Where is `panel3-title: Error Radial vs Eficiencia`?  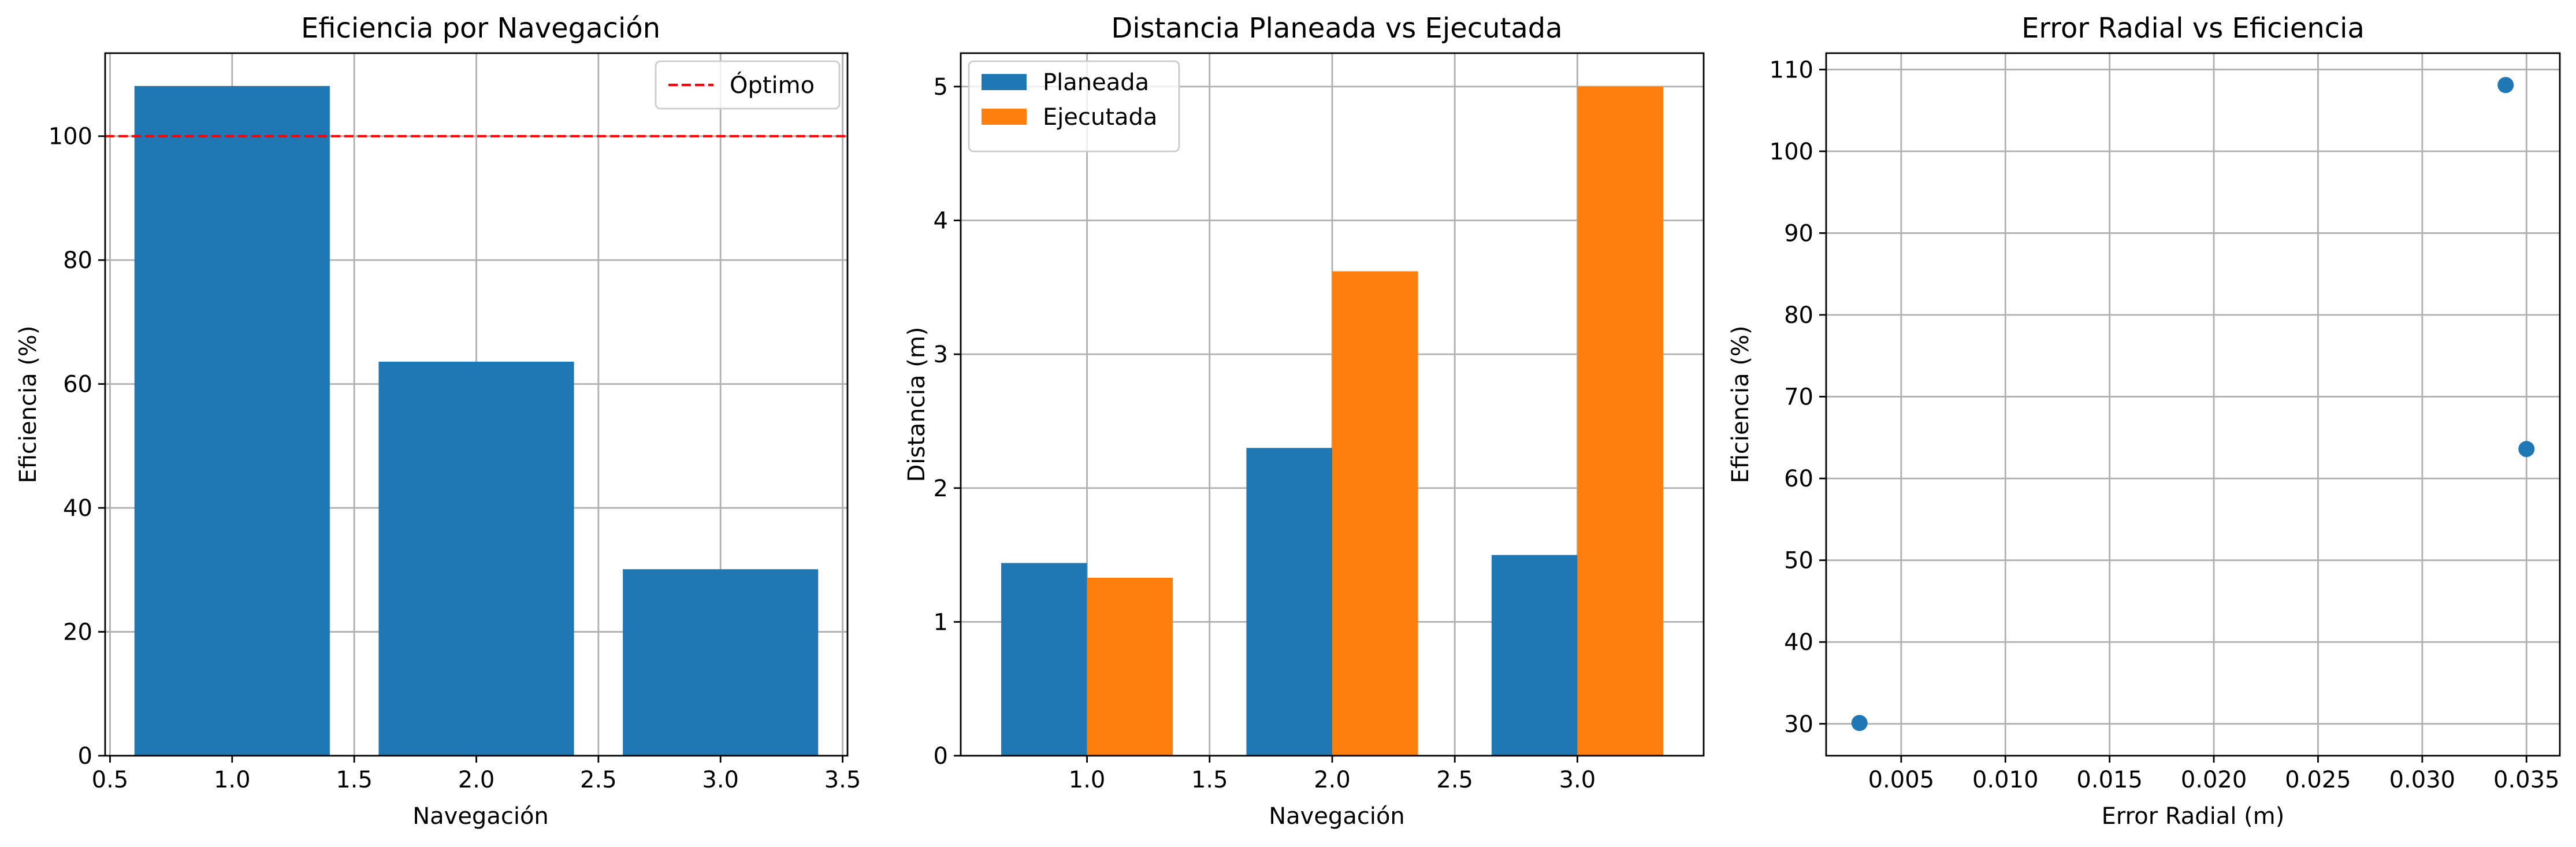
panel3-title: Error Radial vs Eficiencia is located at coordinates (2193, 28).